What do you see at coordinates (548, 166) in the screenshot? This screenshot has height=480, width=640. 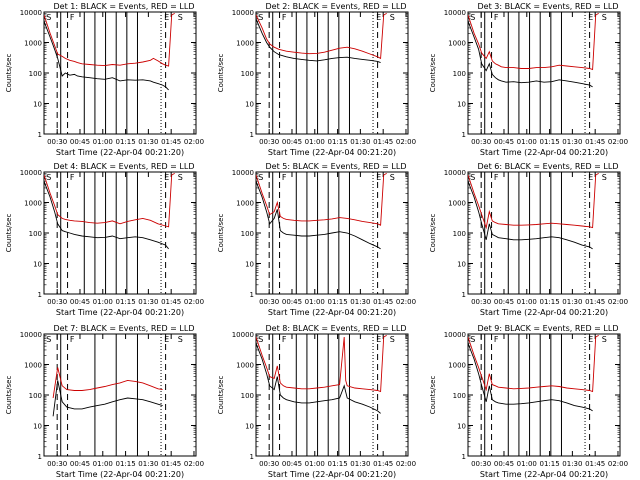 I see `chart-title: Det 6: BLACK = Events, RED = LLD` at bounding box center [548, 166].